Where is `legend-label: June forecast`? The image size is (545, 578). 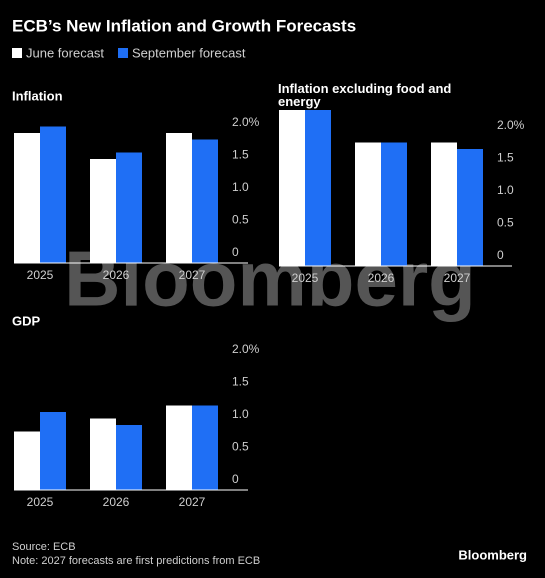 legend-label: June forecast is located at coordinates (65, 52).